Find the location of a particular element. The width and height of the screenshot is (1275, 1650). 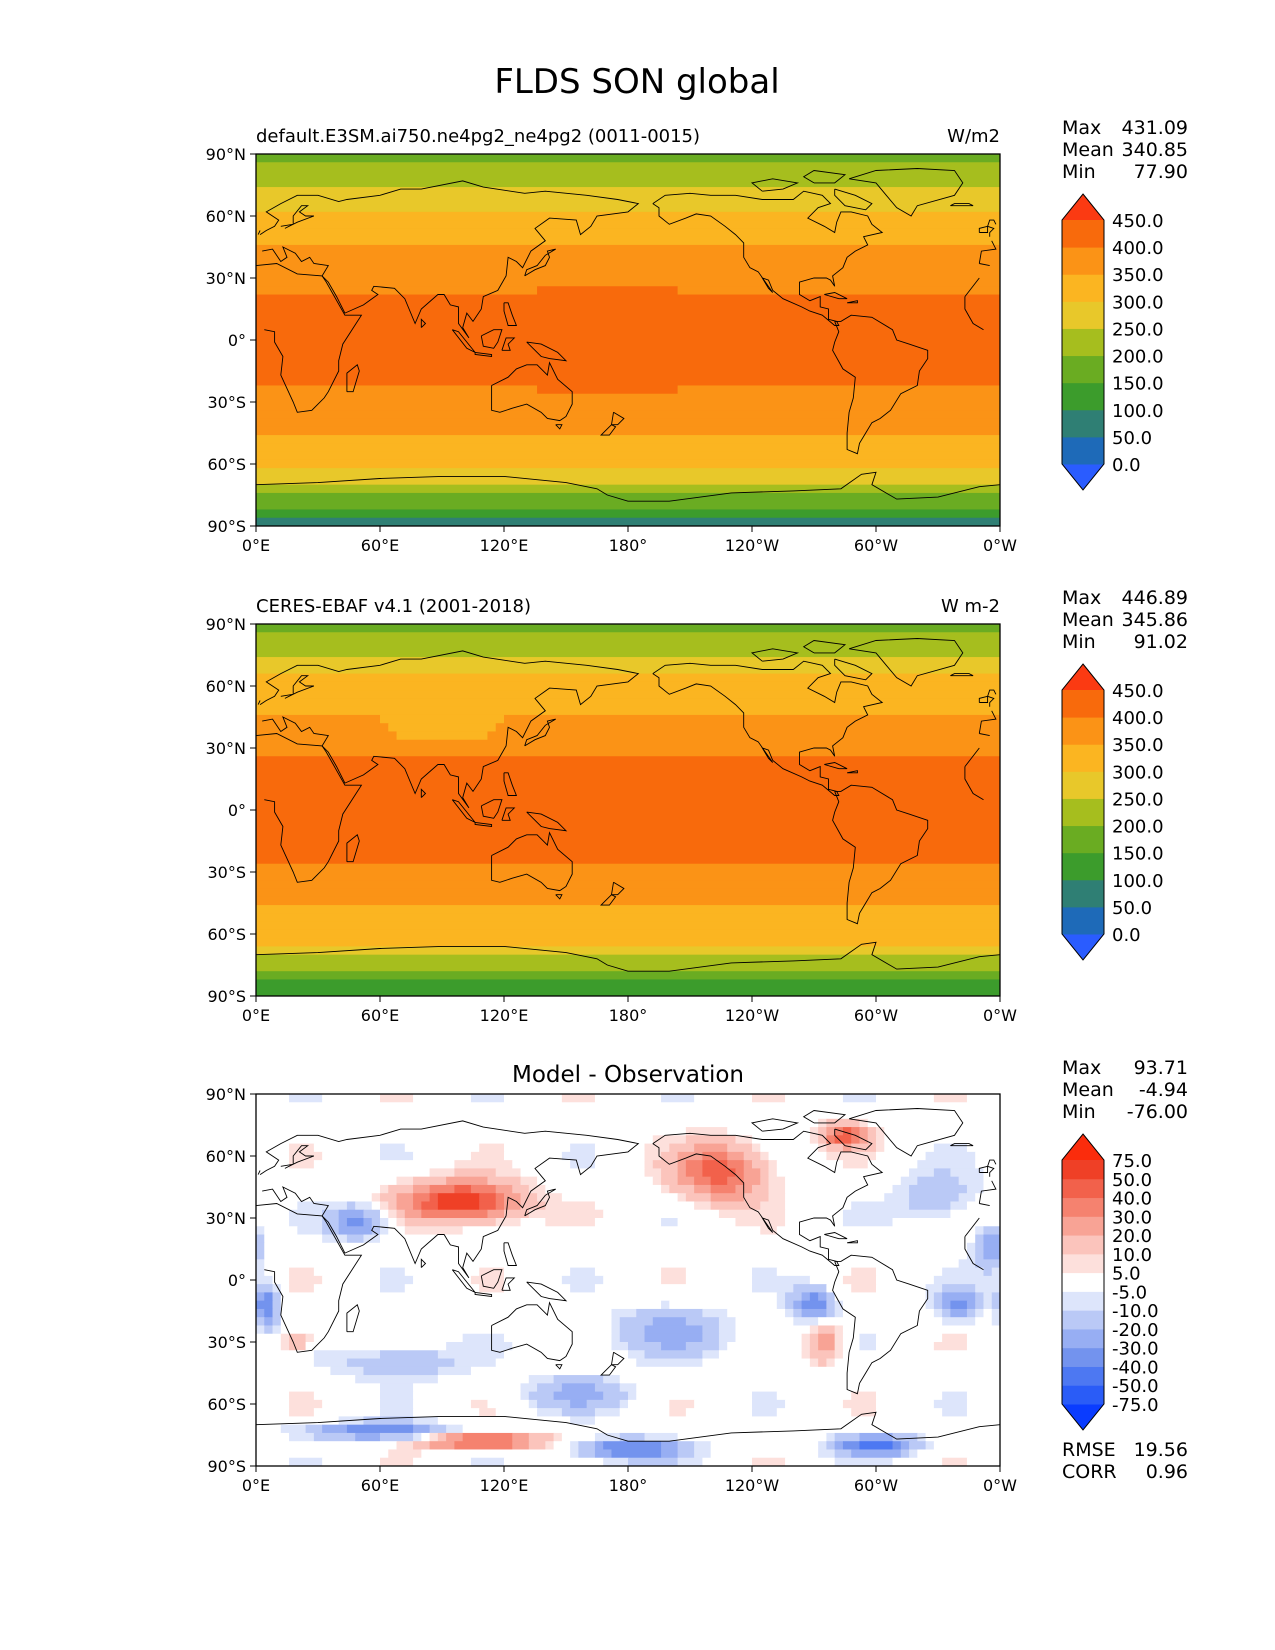

stats-block: Max 431.09 Mean 340.85 Min 77.90 is located at coordinates (1125, 150).